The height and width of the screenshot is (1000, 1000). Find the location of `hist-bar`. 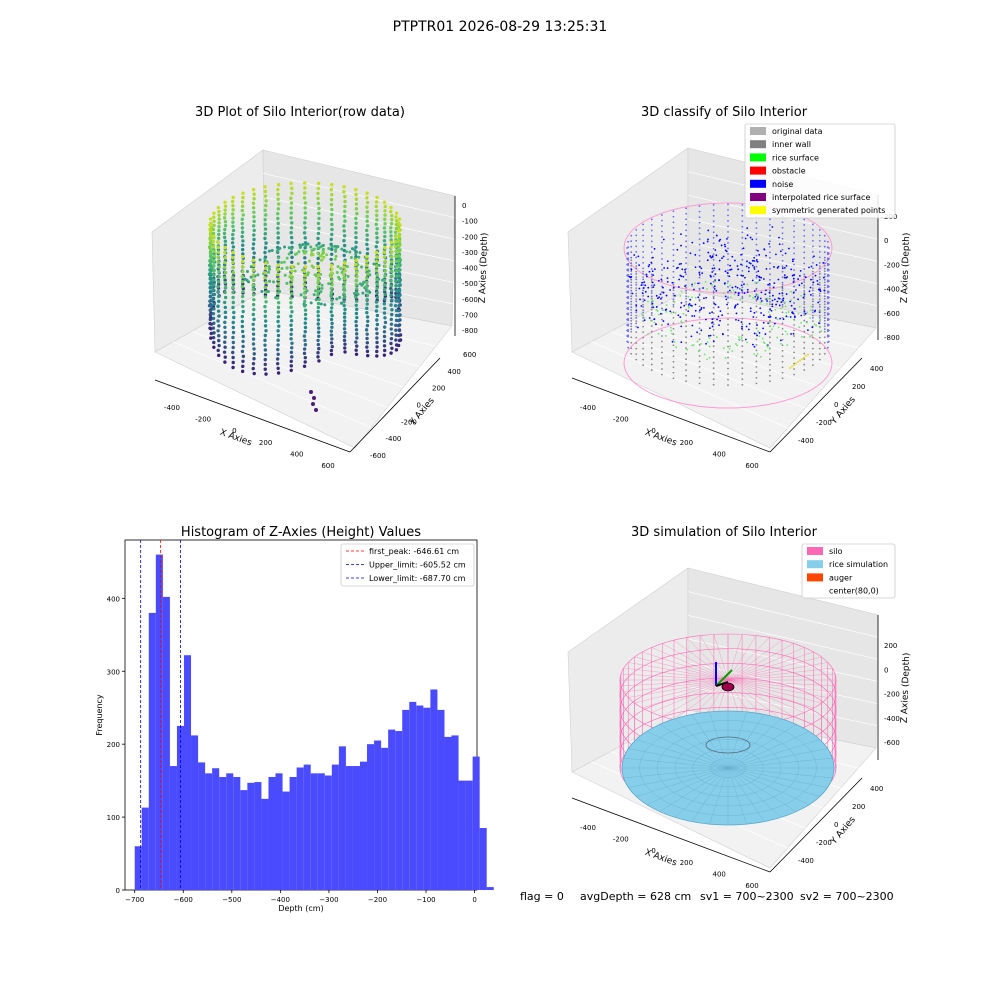

hist-bar is located at coordinates (286, 840).